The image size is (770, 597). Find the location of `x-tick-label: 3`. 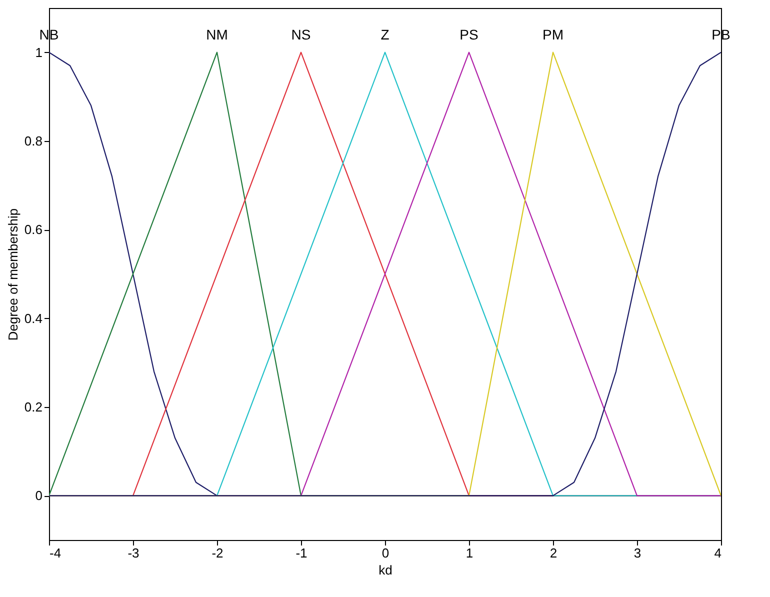

x-tick-label: 3 is located at coordinates (638, 553).